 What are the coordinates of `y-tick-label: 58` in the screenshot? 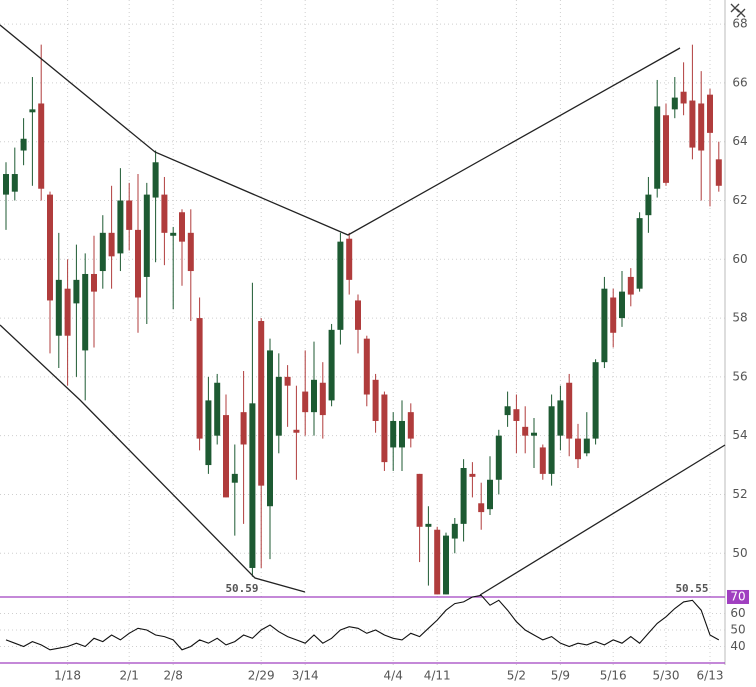 It's located at (739, 318).